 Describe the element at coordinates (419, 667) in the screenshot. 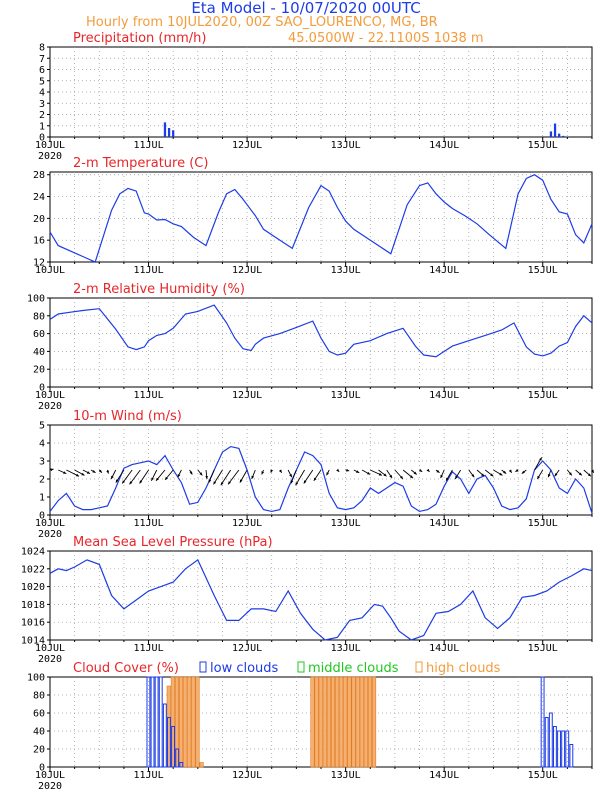

I see `legend-high-clouds-swatch` at that location.